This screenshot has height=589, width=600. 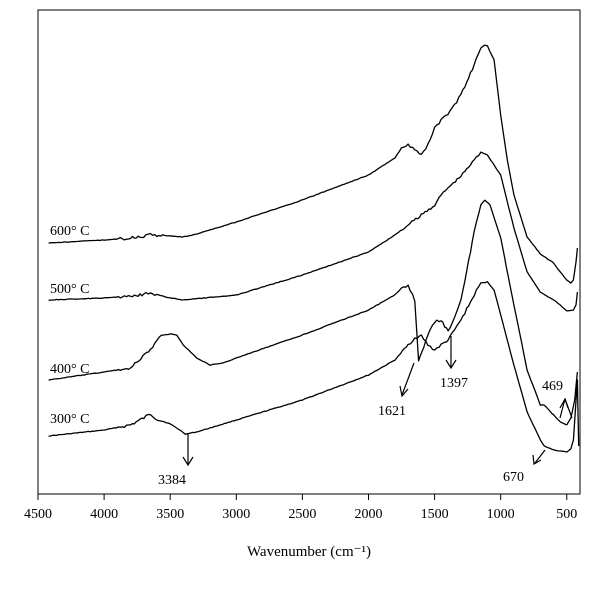 I want to click on annotation-670: 670, so click(x=513, y=477).